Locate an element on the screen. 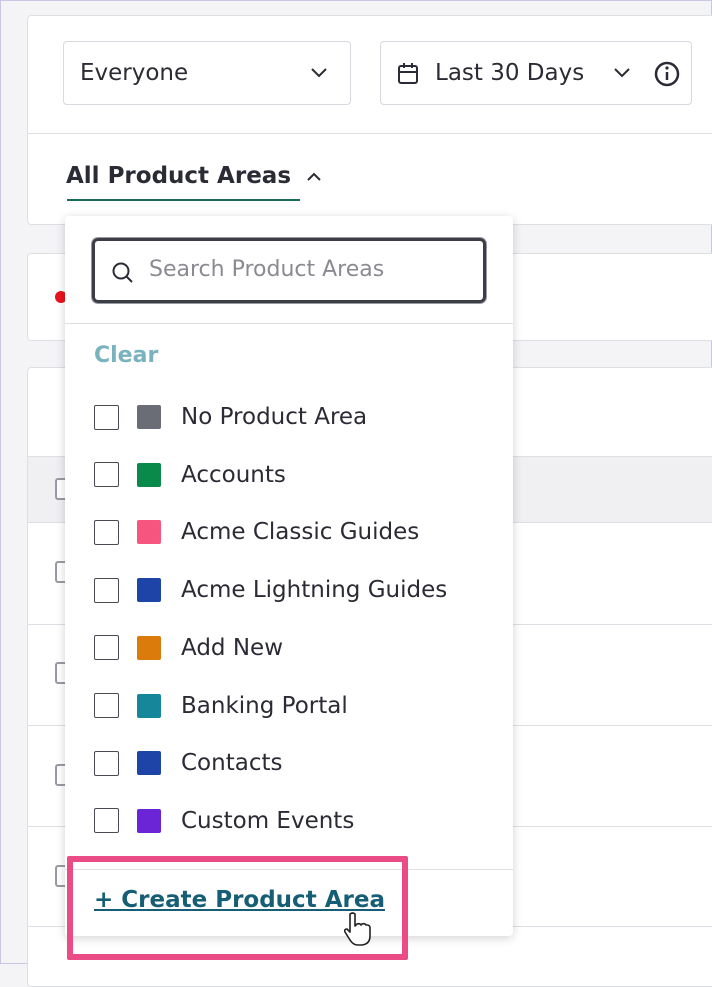  create-link: + Create Product Area is located at coordinates (239, 900).